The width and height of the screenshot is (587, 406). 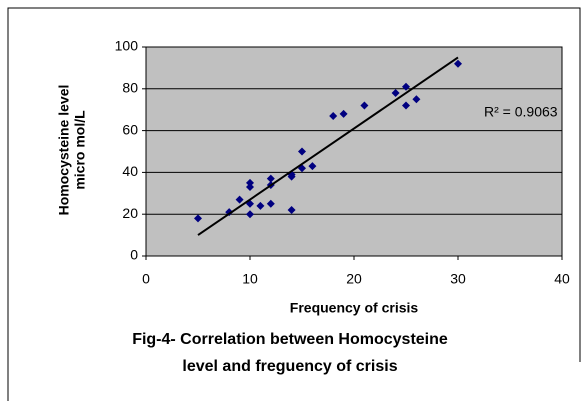 I want to click on y-tick-label: 60, so click(x=130, y=129).